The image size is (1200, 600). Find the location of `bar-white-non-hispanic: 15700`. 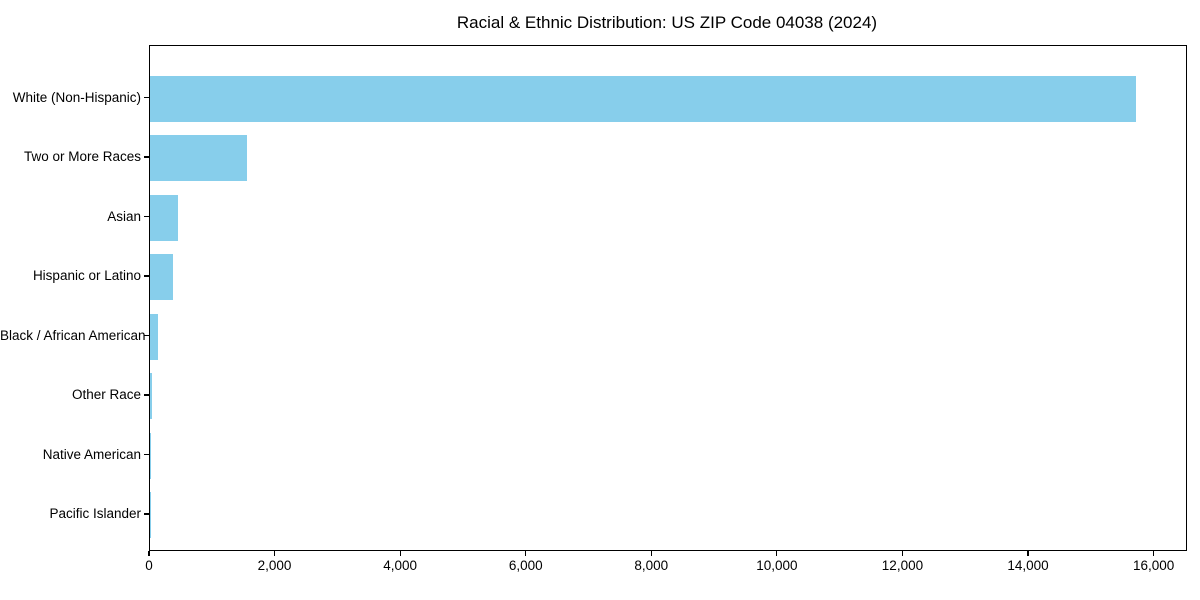

bar-white-non-hispanic: 15700 is located at coordinates (643, 98).